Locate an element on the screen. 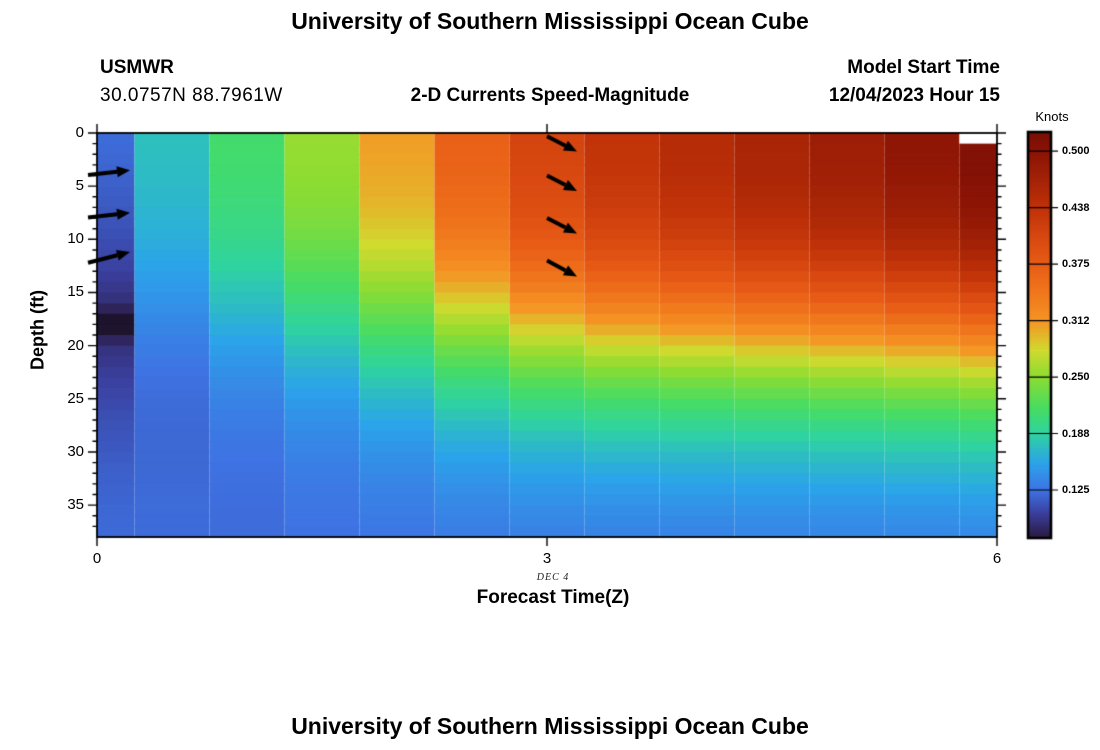 Image resolution: width=1100 pixels, height=750 pixels. y-tick-label: 10 is located at coordinates (75, 239).